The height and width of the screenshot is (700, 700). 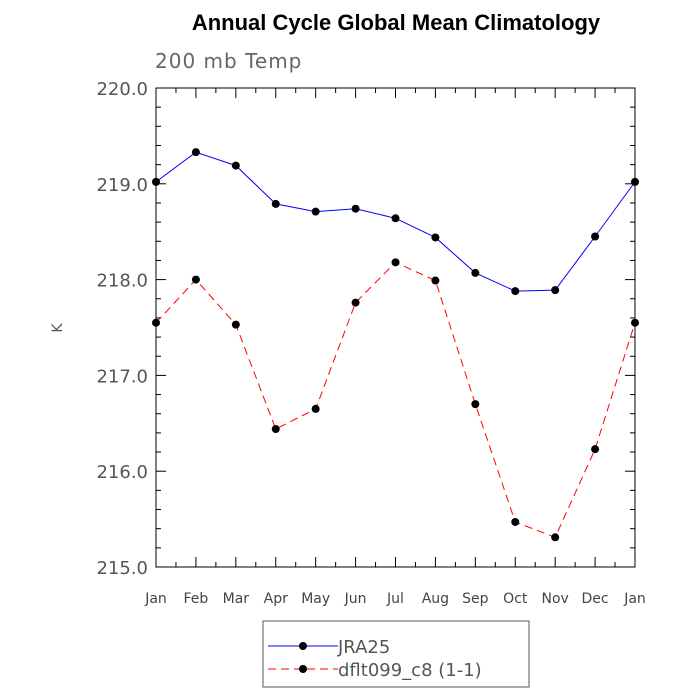 I want to click on legend-label: dflt099_c8 (1-1), so click(x=410, y=670).